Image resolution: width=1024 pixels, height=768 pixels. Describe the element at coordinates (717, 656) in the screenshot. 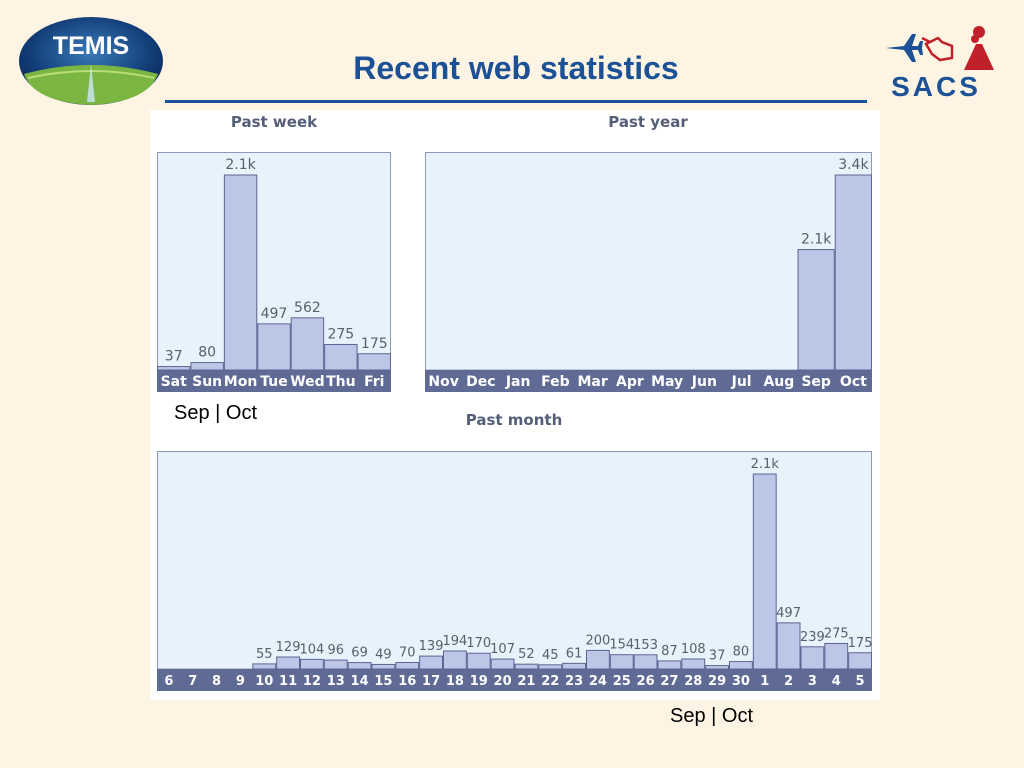

I see `month-value-label: 37` at that location.